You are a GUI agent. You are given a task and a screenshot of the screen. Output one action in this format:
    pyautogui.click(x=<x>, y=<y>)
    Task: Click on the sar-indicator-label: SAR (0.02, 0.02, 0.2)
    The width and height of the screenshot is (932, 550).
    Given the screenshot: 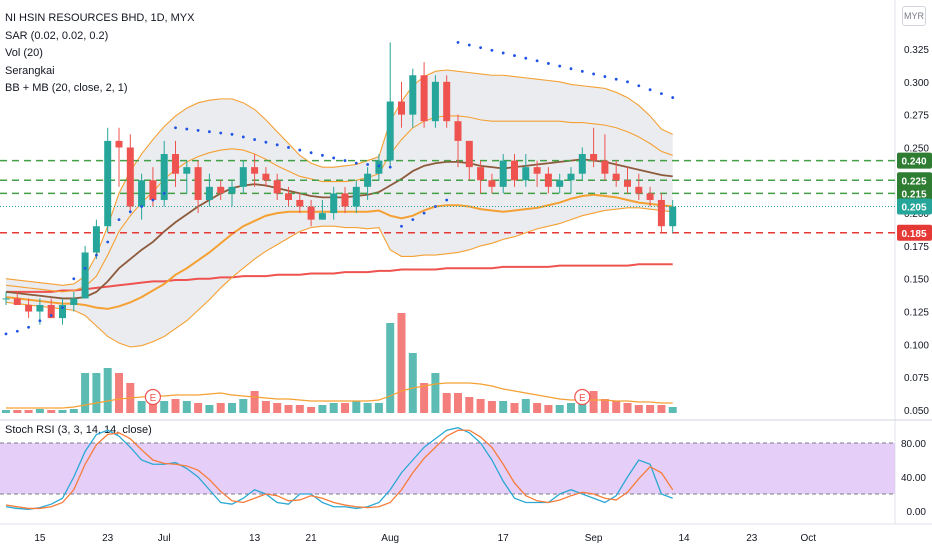 What is the action you would take?
    pyautogui.click(x=57, y=35)
    